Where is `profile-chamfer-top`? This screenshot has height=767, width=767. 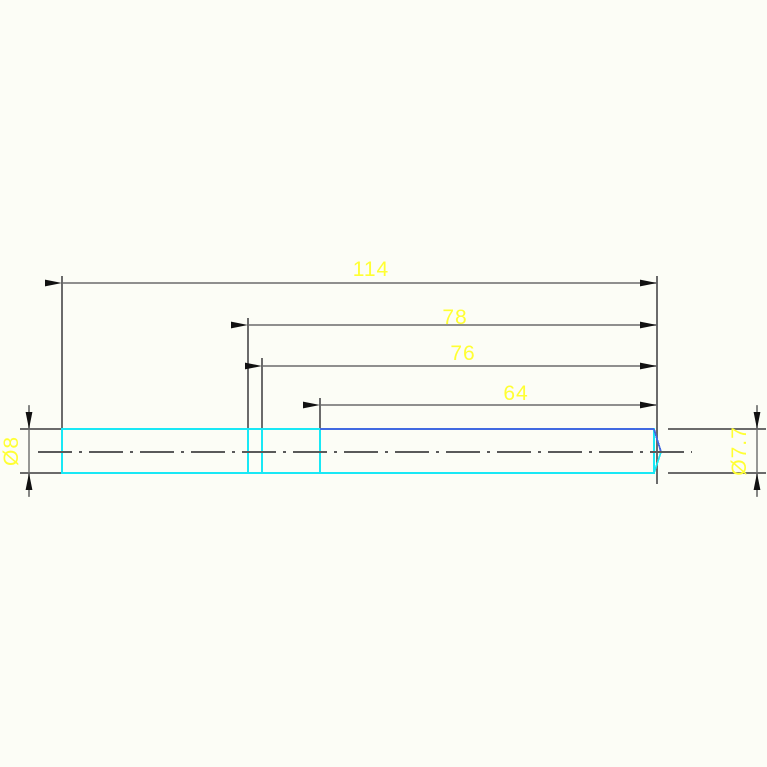
profile-chamfer-top is located at coordinates (657, 440).